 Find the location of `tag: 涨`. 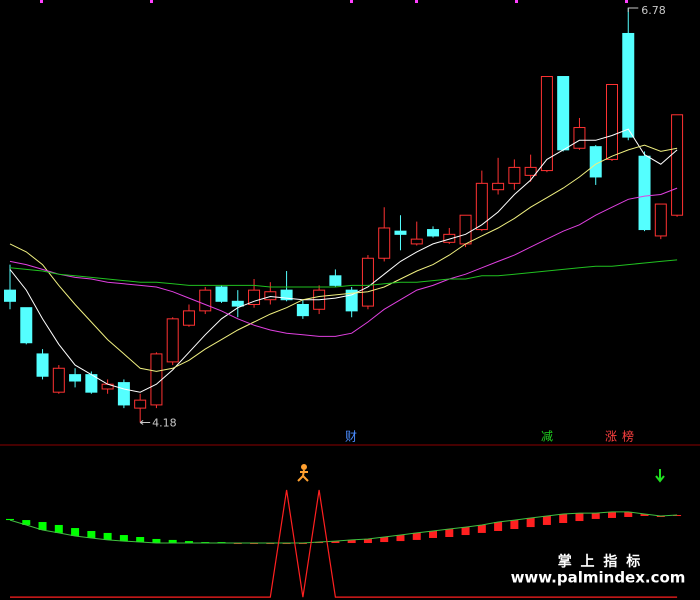

tag: 涨 is located at coordinates (611, 436).